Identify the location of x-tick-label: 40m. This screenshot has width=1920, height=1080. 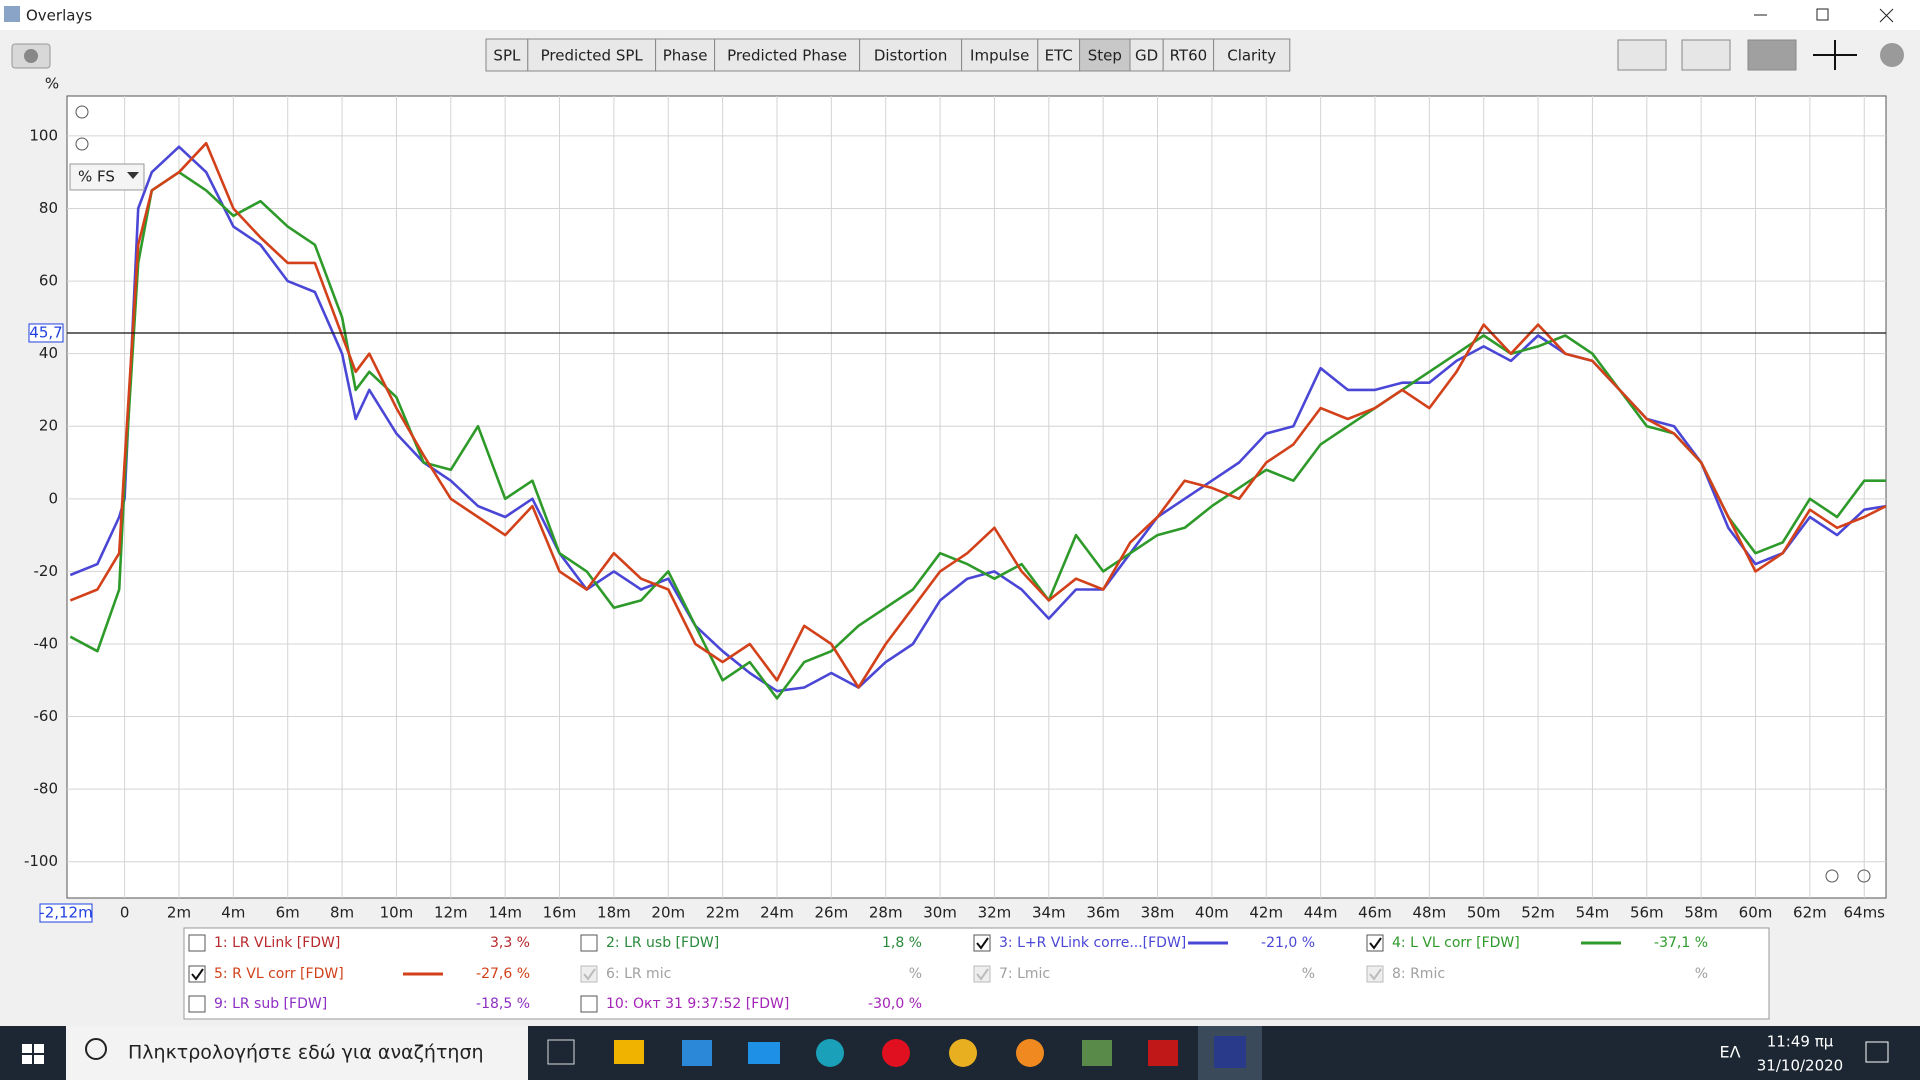
(1212, 913).